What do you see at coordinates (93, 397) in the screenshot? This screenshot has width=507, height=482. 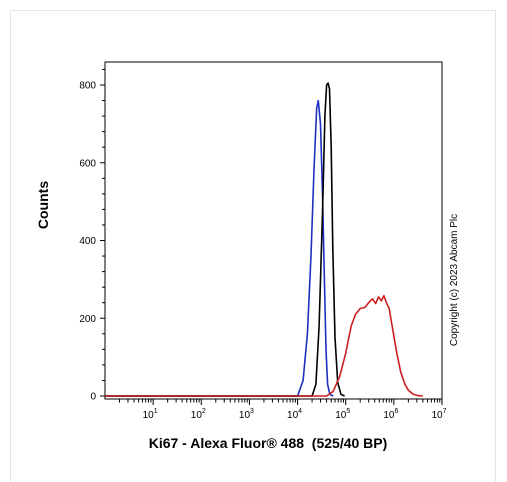 I see `y-tick-label: 0` at bounding box center [93, 397].